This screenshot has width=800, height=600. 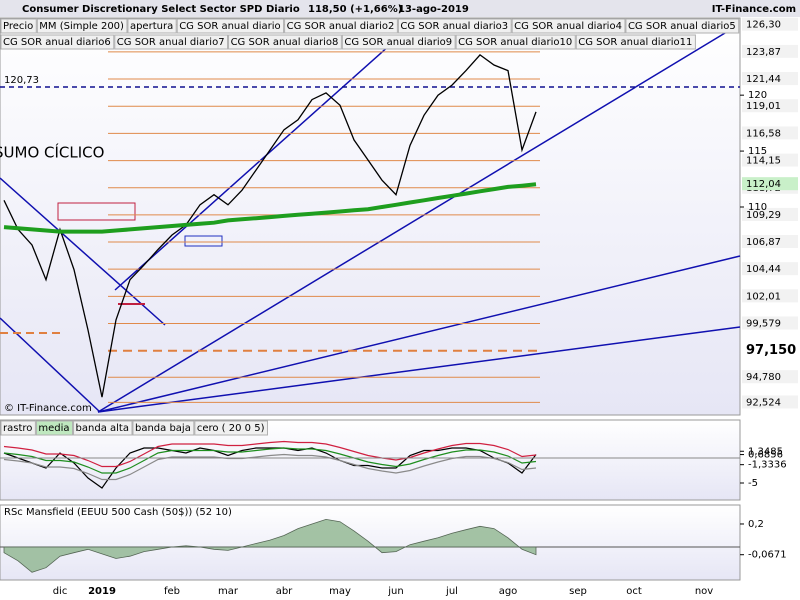 I want to click on y-tick-label: 104,44, so click(x=763, y=269).